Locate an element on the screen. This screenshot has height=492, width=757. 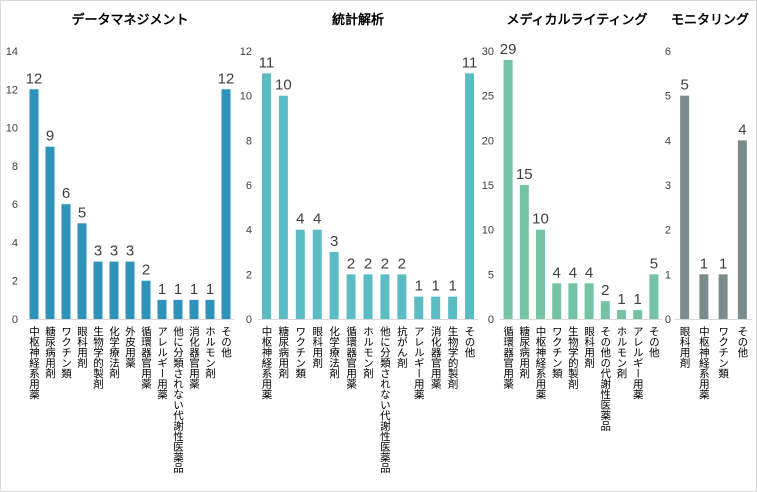
category-label: 抗がん剤 is located at coordinates (402, 347).